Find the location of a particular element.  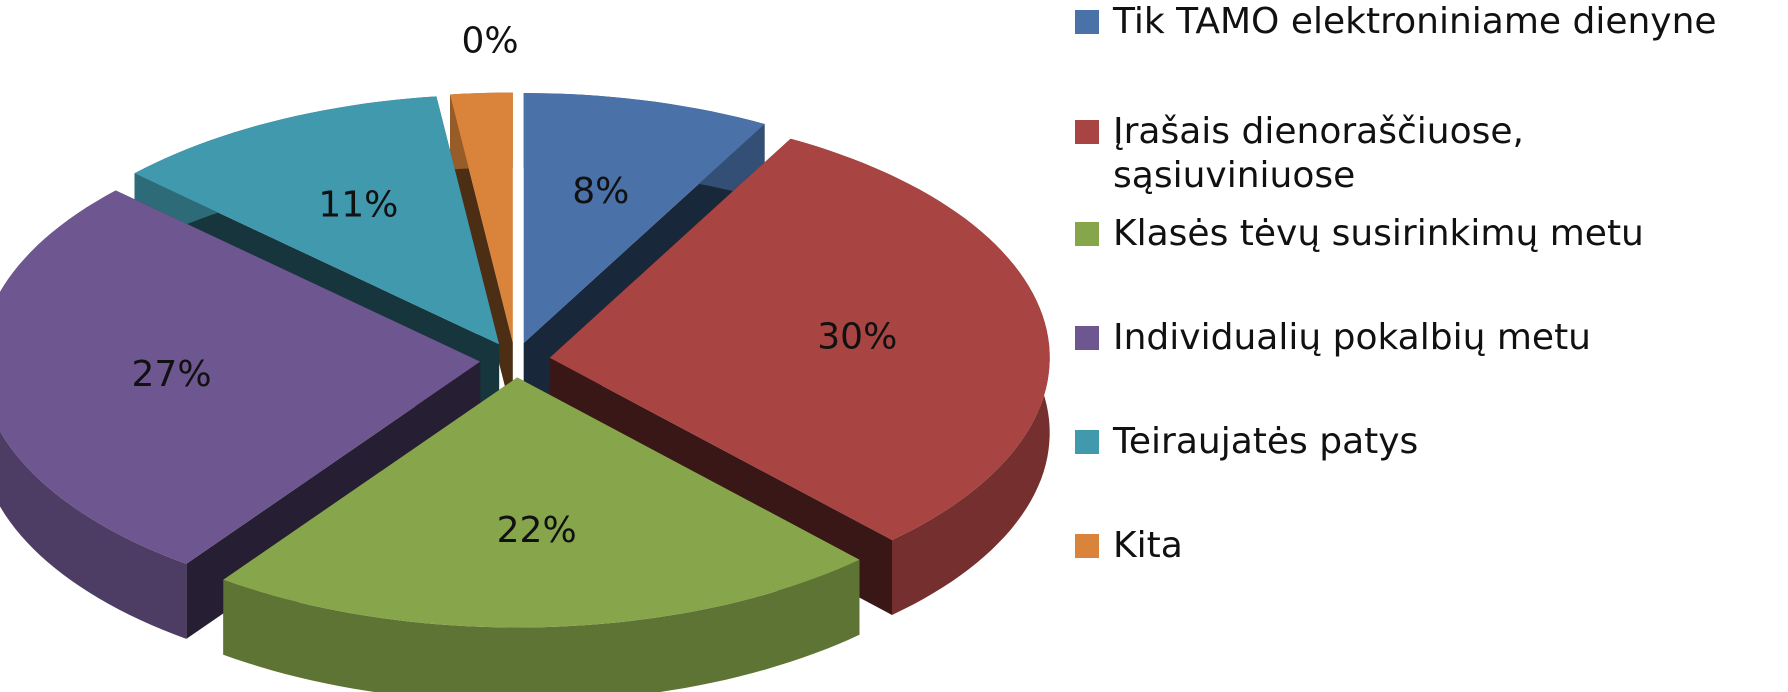

data-label: 30% is located at coordinates (857, 336).